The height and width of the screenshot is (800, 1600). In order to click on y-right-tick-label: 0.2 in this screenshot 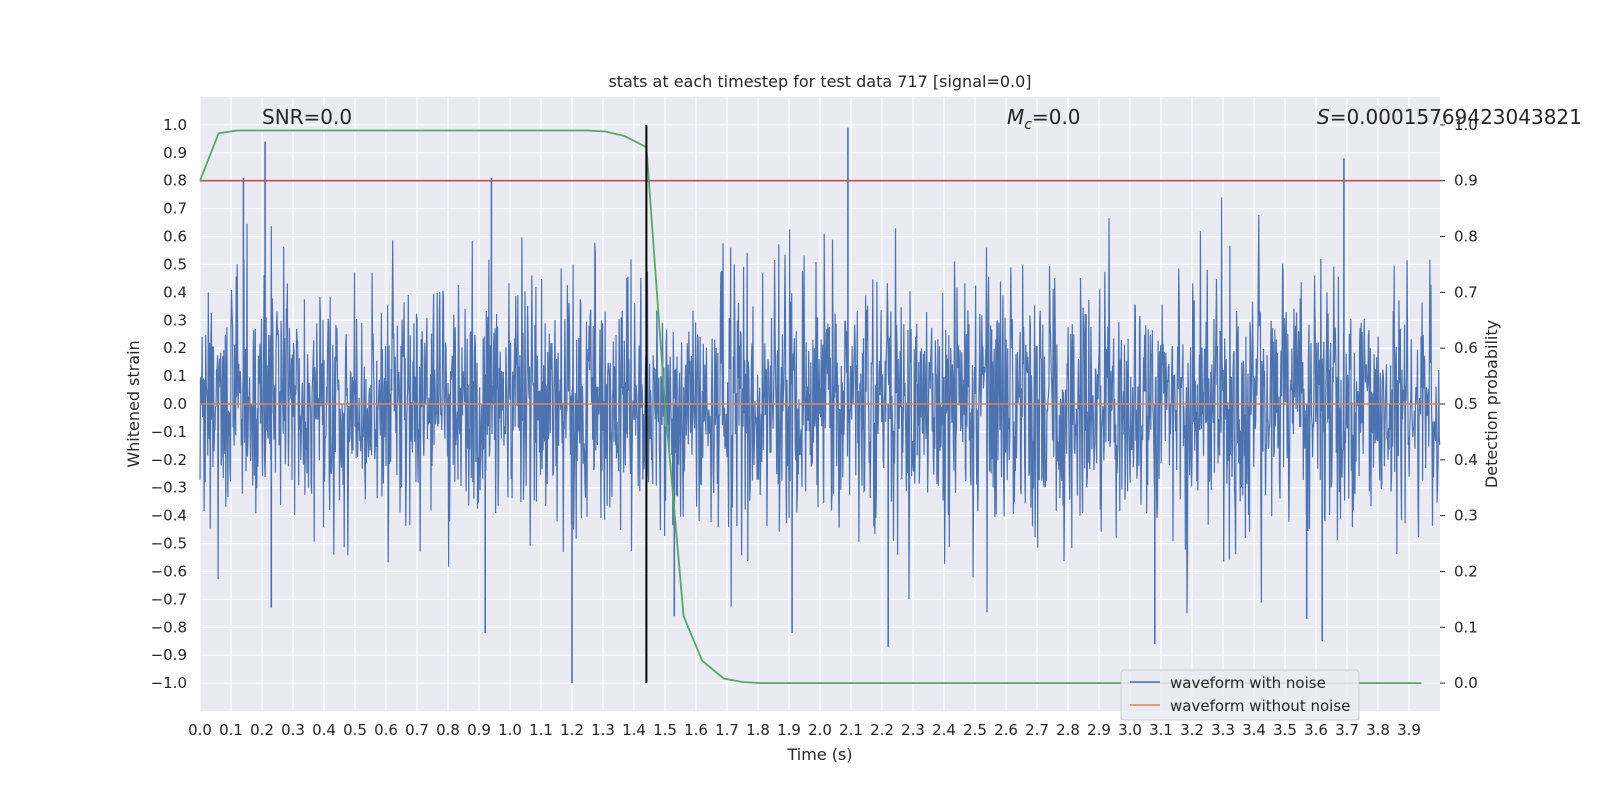, I will do `click(1466, 571)`.